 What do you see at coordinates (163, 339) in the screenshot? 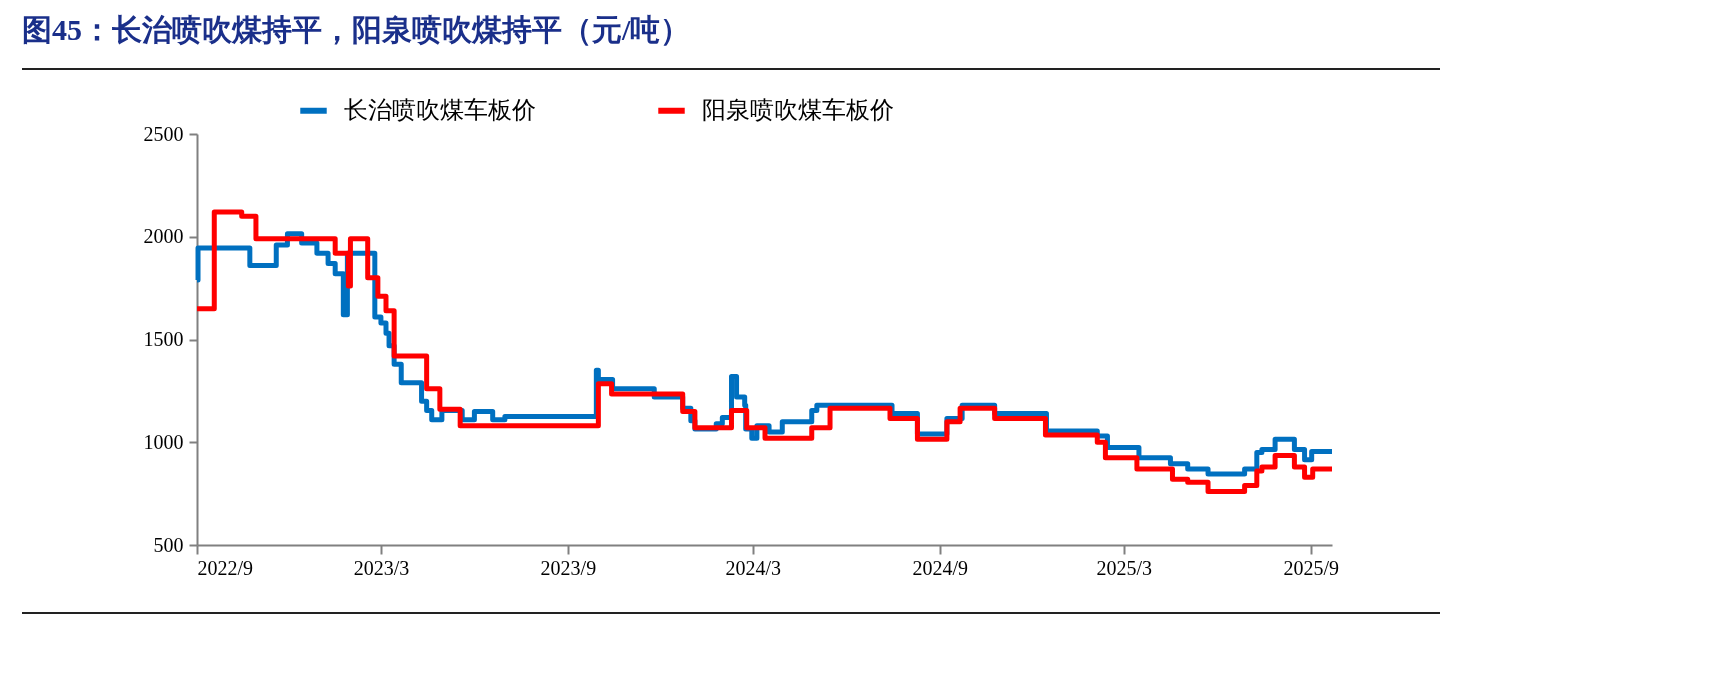
I see `y-tick-label: 1500` at bounding box center [163, 339].